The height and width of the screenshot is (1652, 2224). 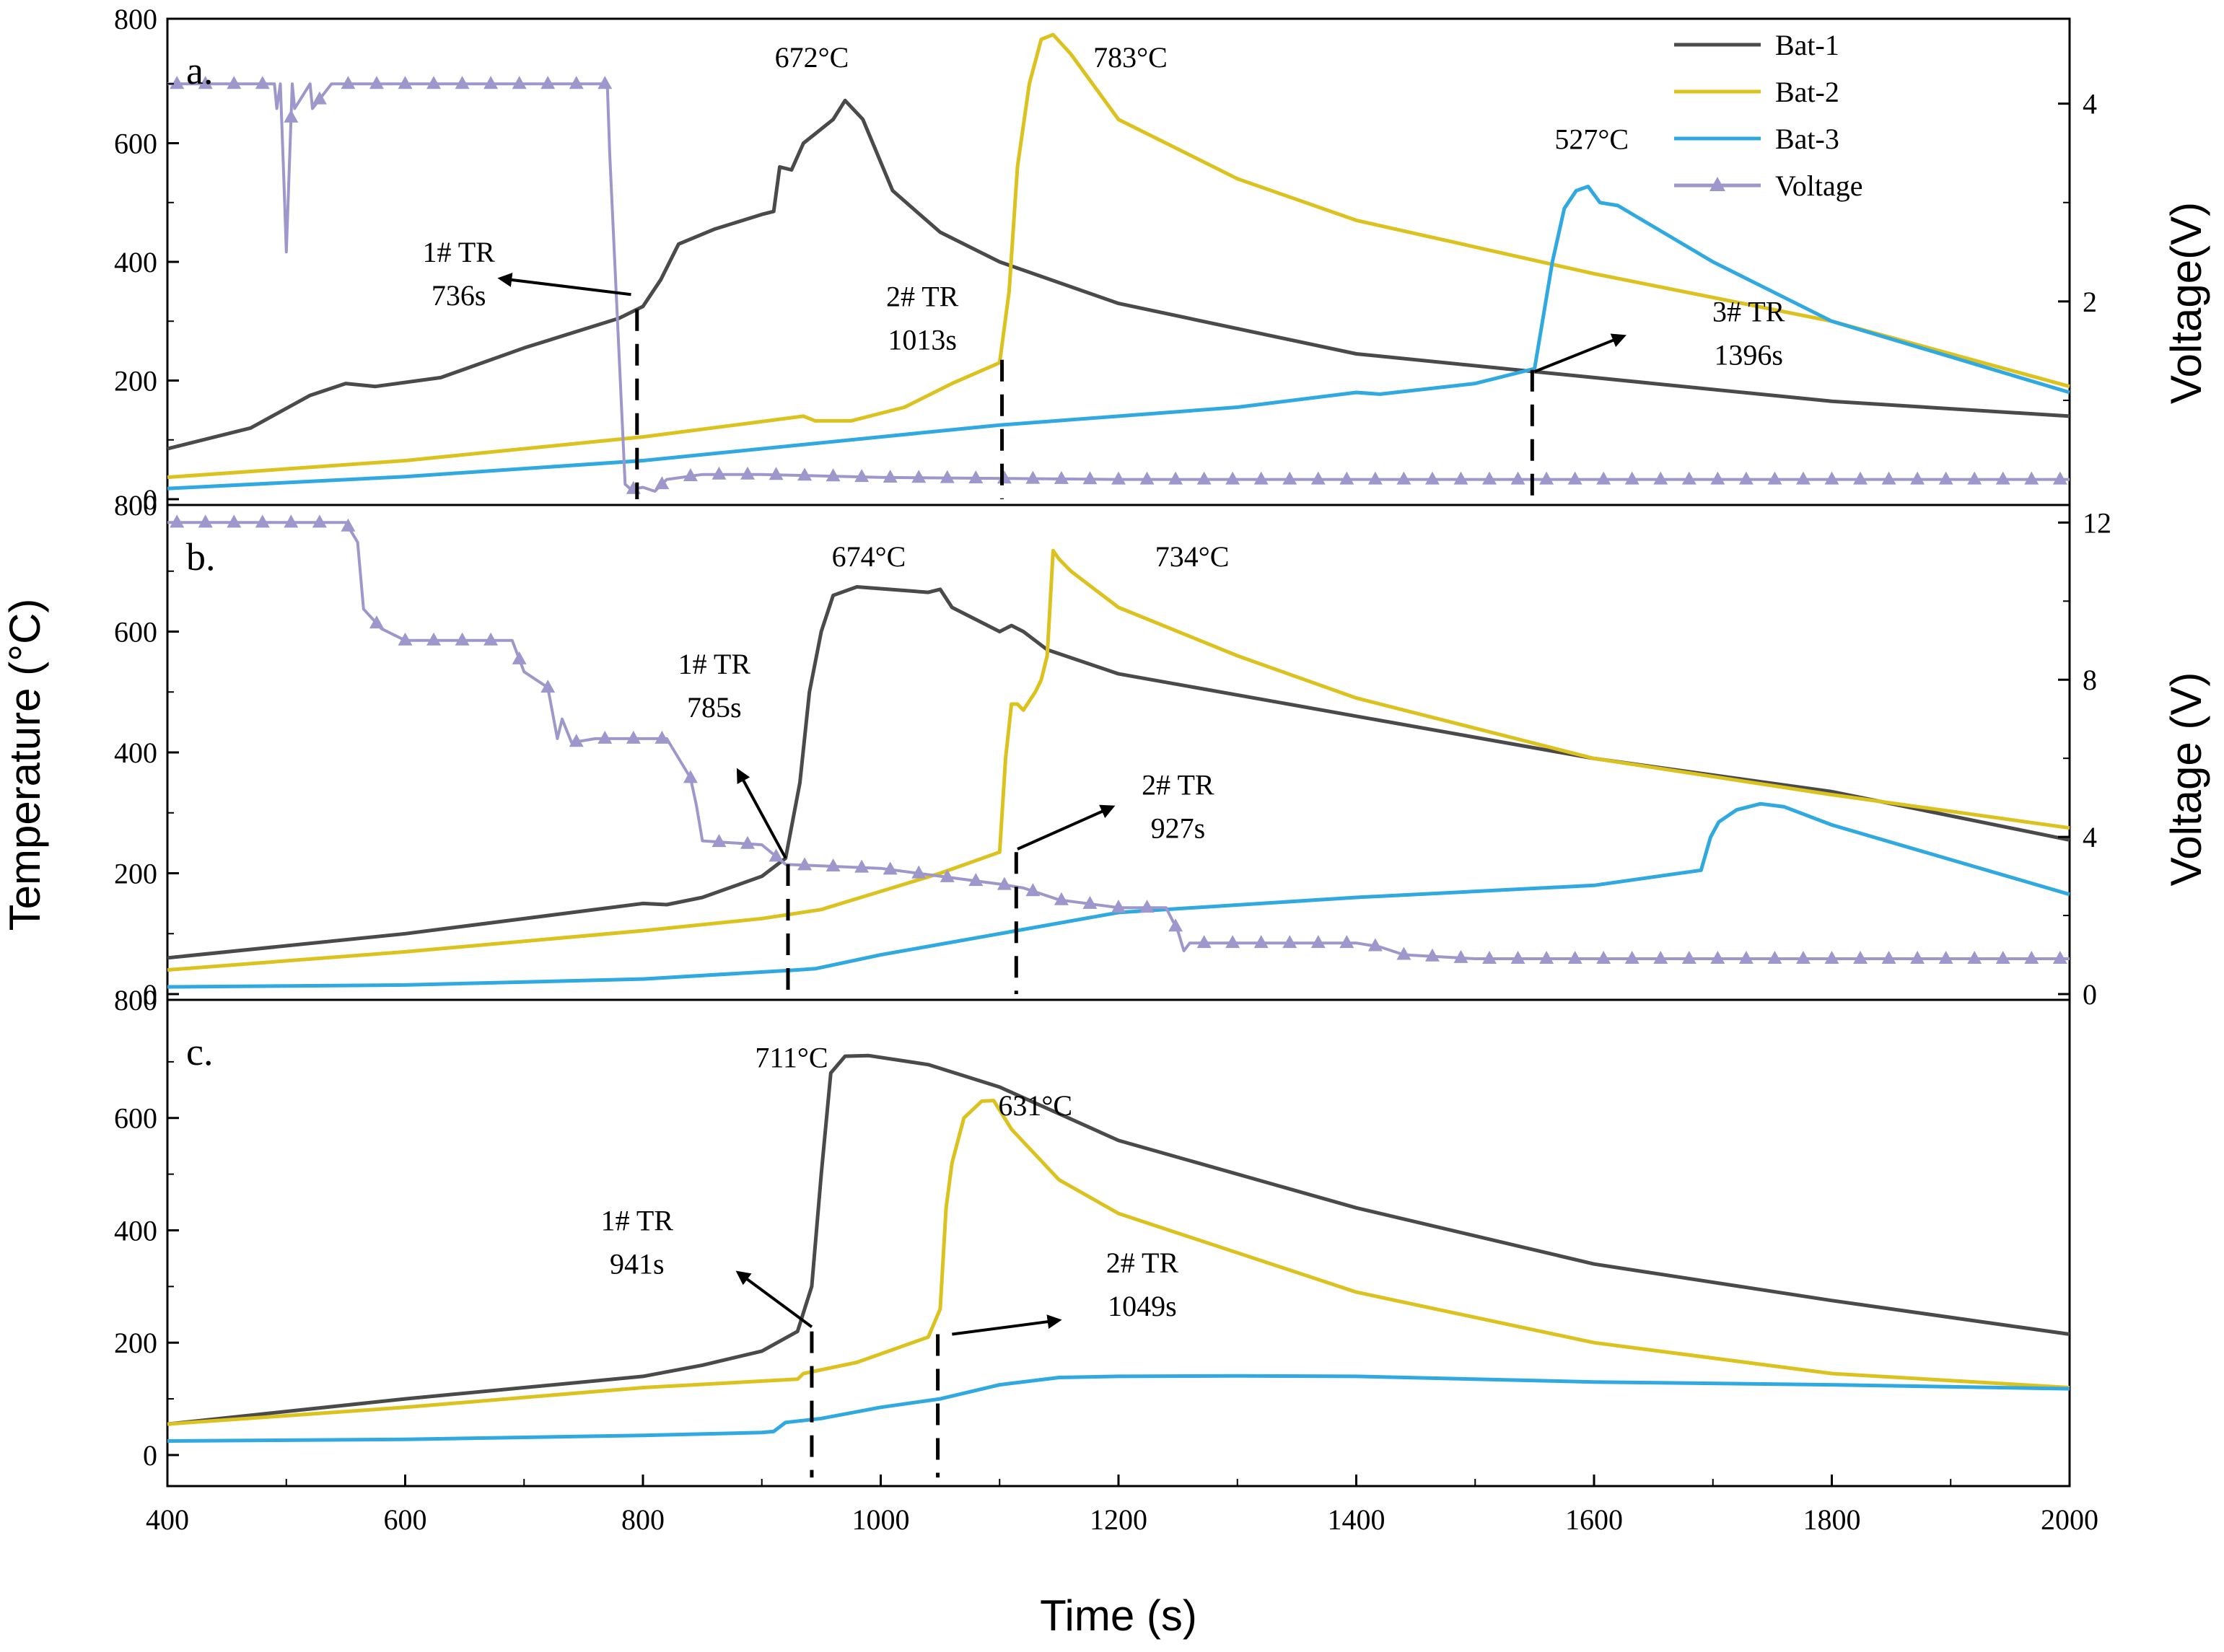 What do you see at coordinates (2069, 1519) in the screenshot?
I see `x-tick-label: 2000` at bounding box center [2069, 1519].